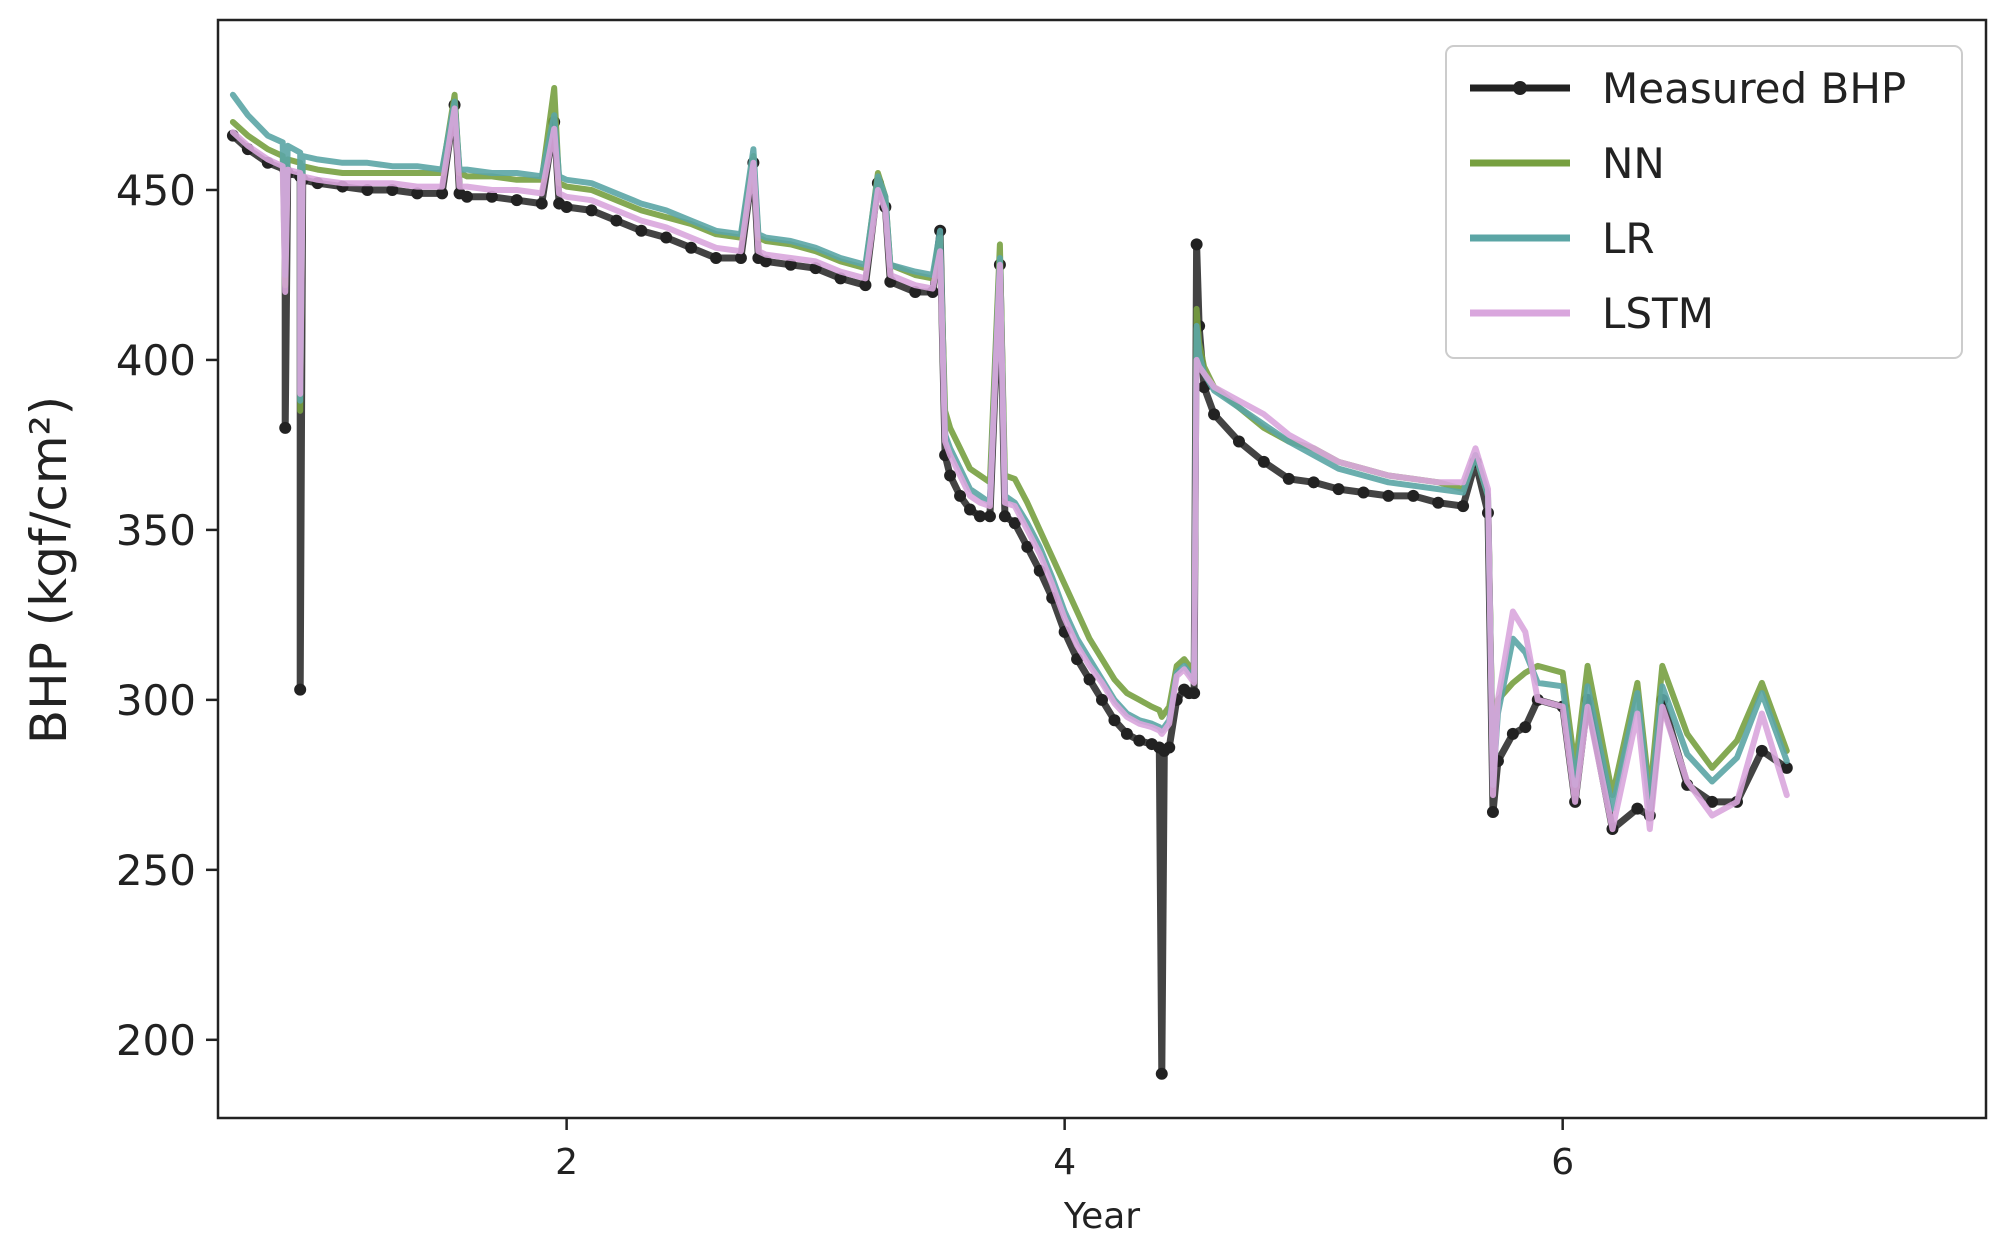 Image resolution: width=2010 pixels, height=1250 pixels. Describe the element at coordinates (1658, 313) in the screenshot. I see `legend-label-lstm: LSTM` at that location.